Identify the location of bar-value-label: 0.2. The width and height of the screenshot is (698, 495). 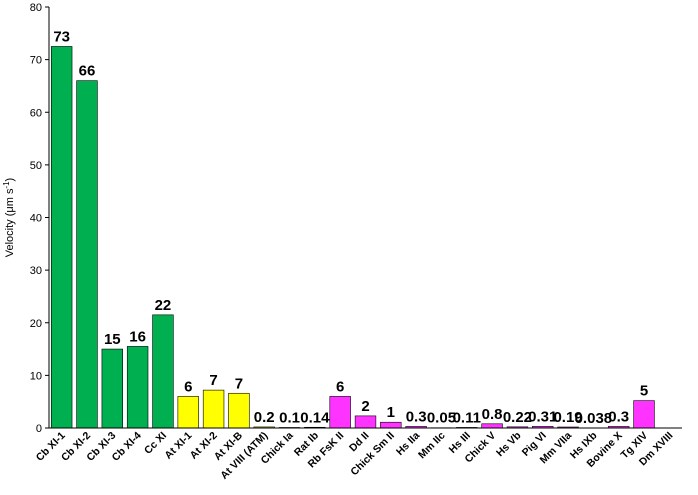
(264, 417).